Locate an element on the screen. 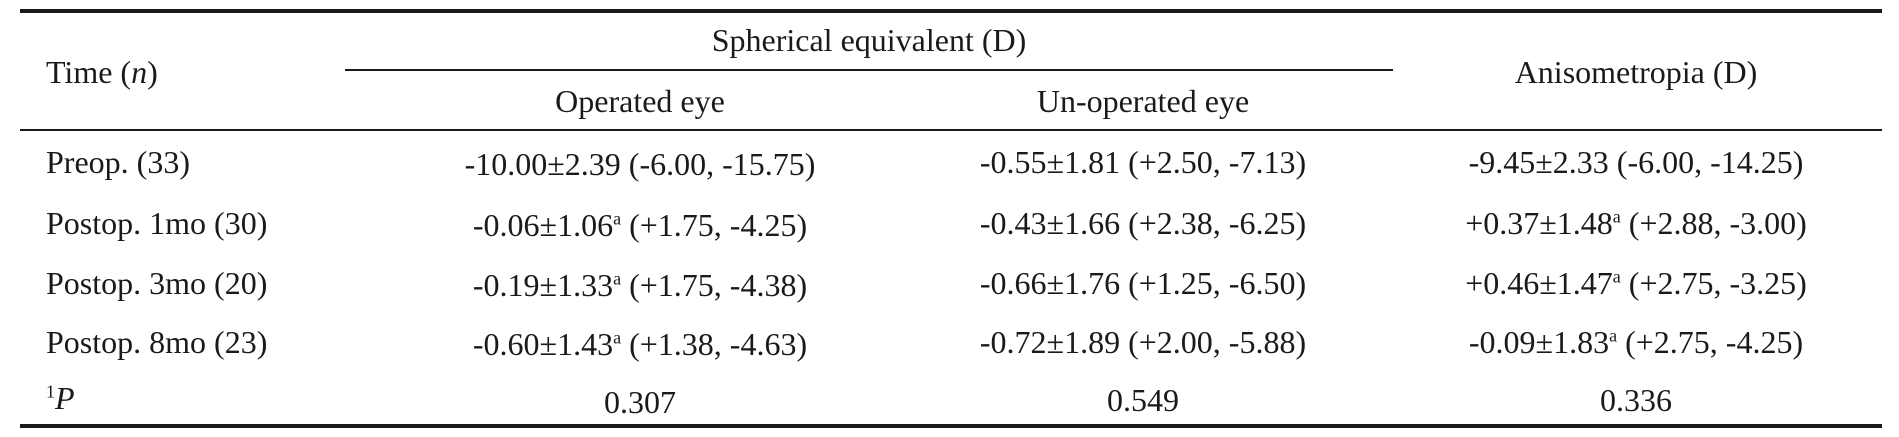 This screenshot has height=437, width=1899. row-operated-value: -0.06±1.06a (+1.75, -4.25) is located at coordinates (640, 225).